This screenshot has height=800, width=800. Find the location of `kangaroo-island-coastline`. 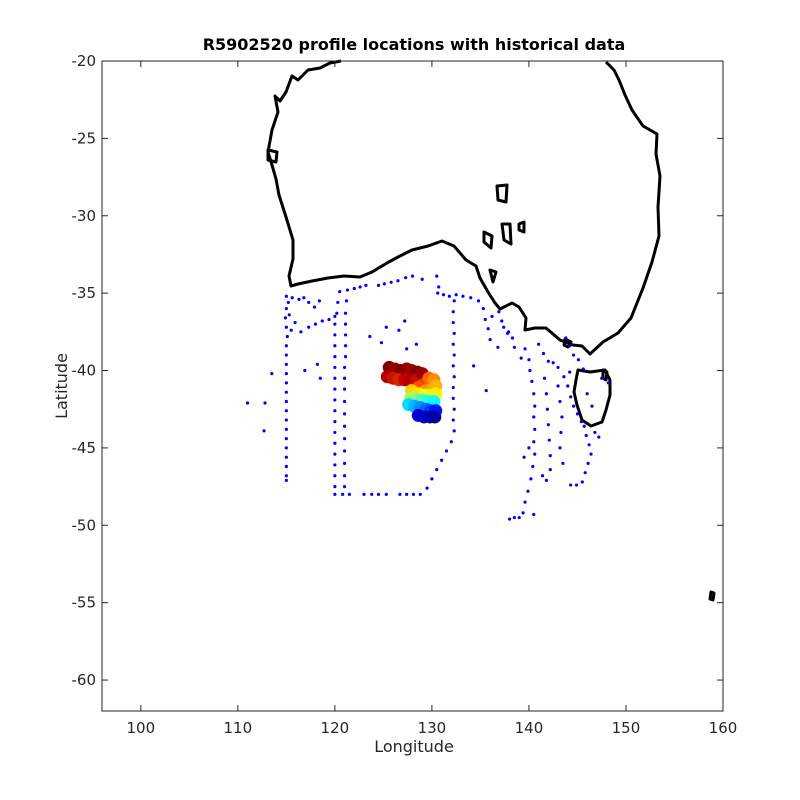

kangaroo-island-coastline is located at coordinates (502, 193).